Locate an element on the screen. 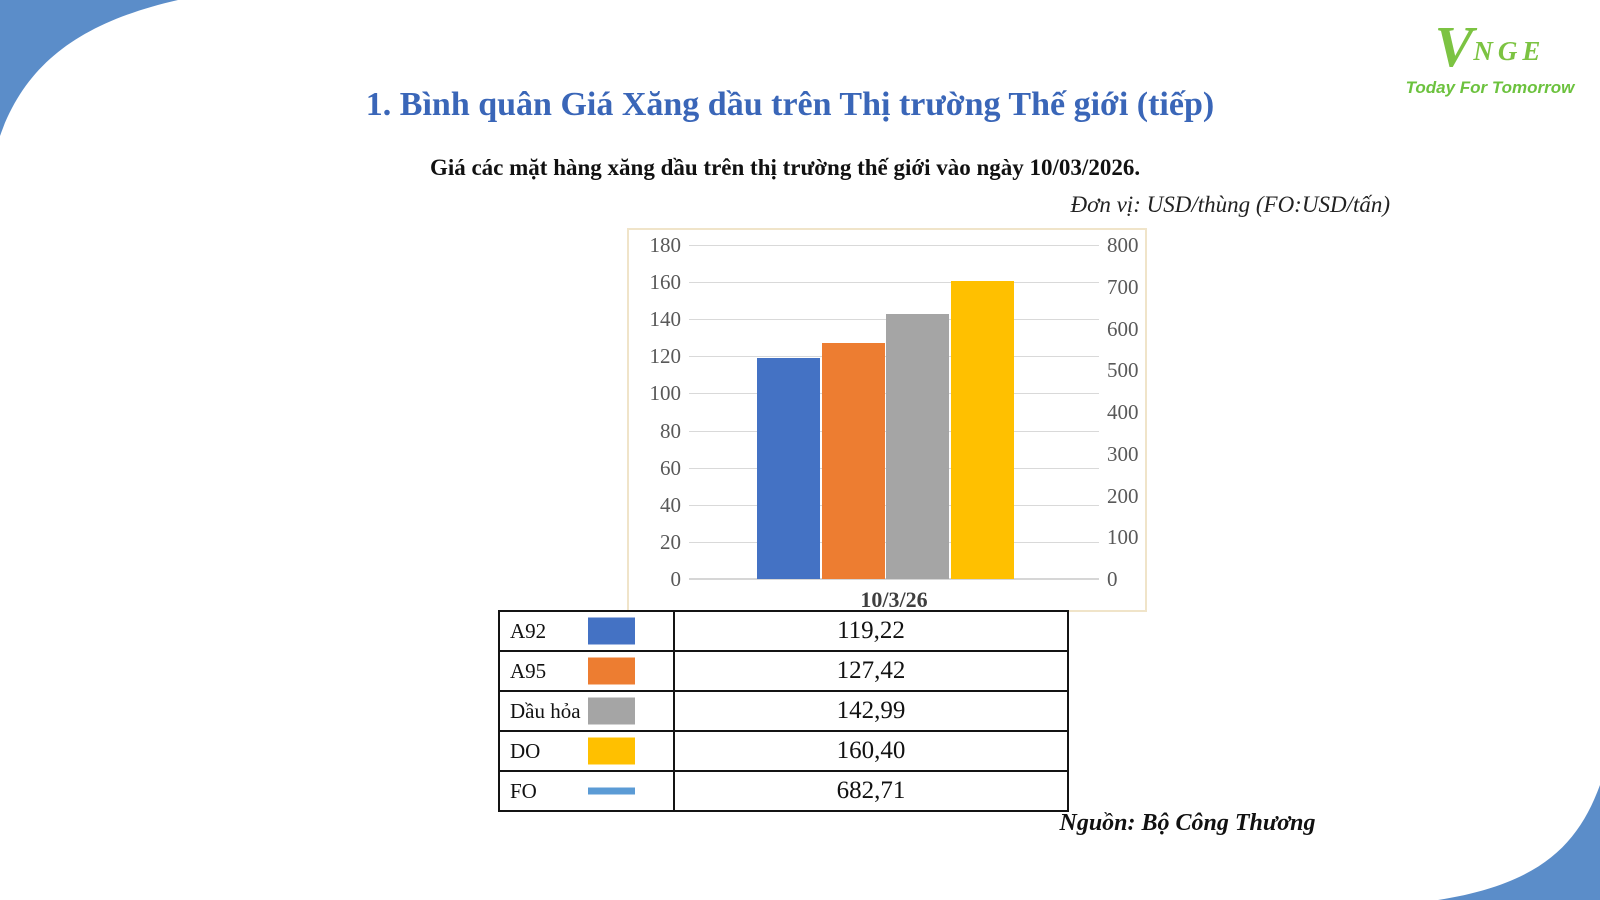 This screenshot has width=1600, height=900. y-axis-right-tick: 400 is located at coordinates (1123, 412).